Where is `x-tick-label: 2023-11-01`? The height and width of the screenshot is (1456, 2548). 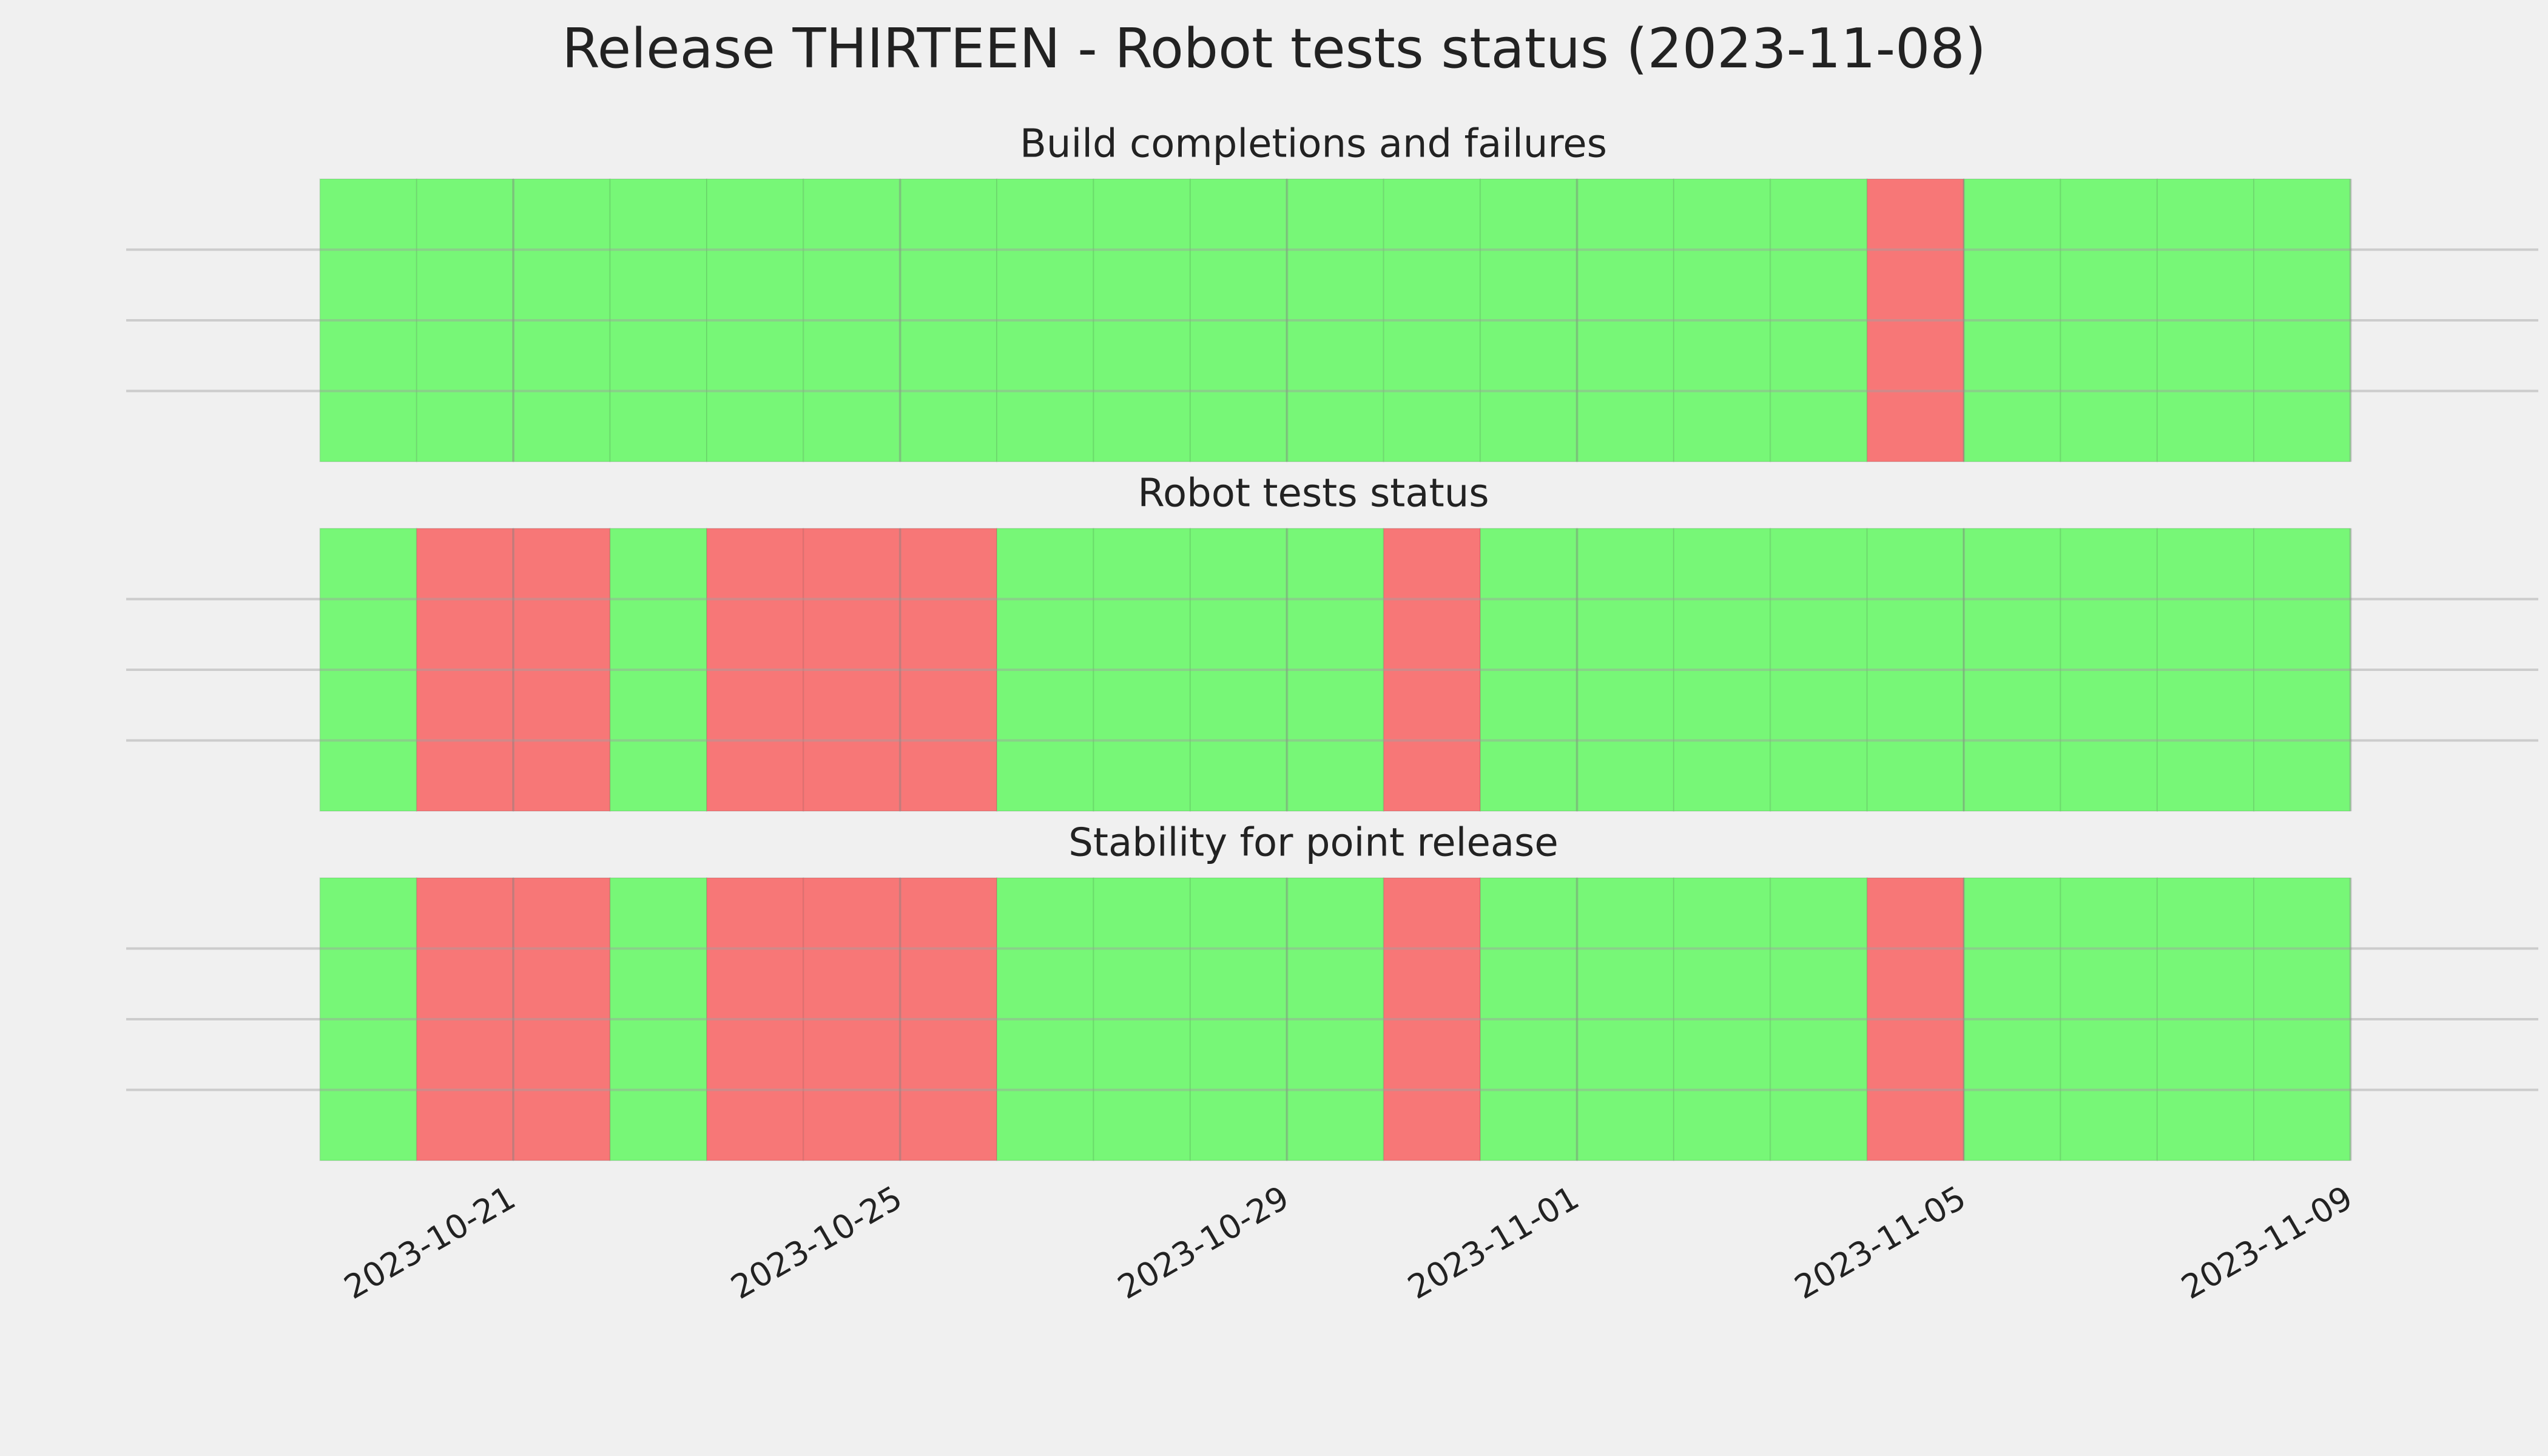
x-tick-label: 2023-11-01 is located at coordinates (1493, 1242).